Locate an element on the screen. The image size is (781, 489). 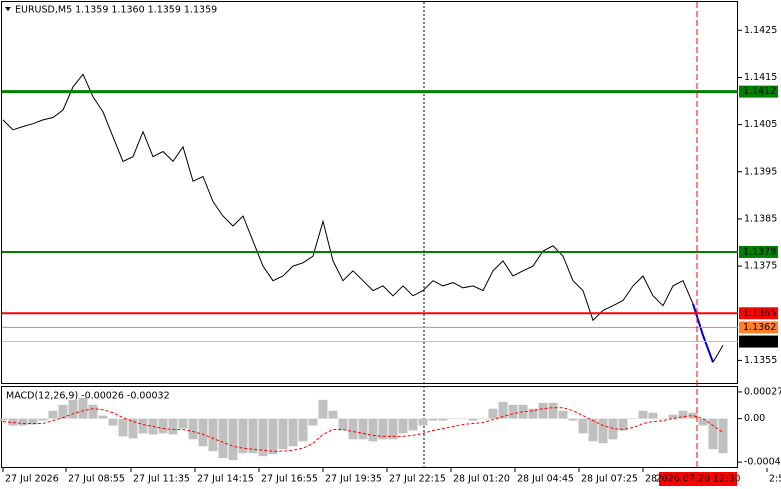
x-tick-label: 28 Jul 07:25 is located at coordinates (609, 479).